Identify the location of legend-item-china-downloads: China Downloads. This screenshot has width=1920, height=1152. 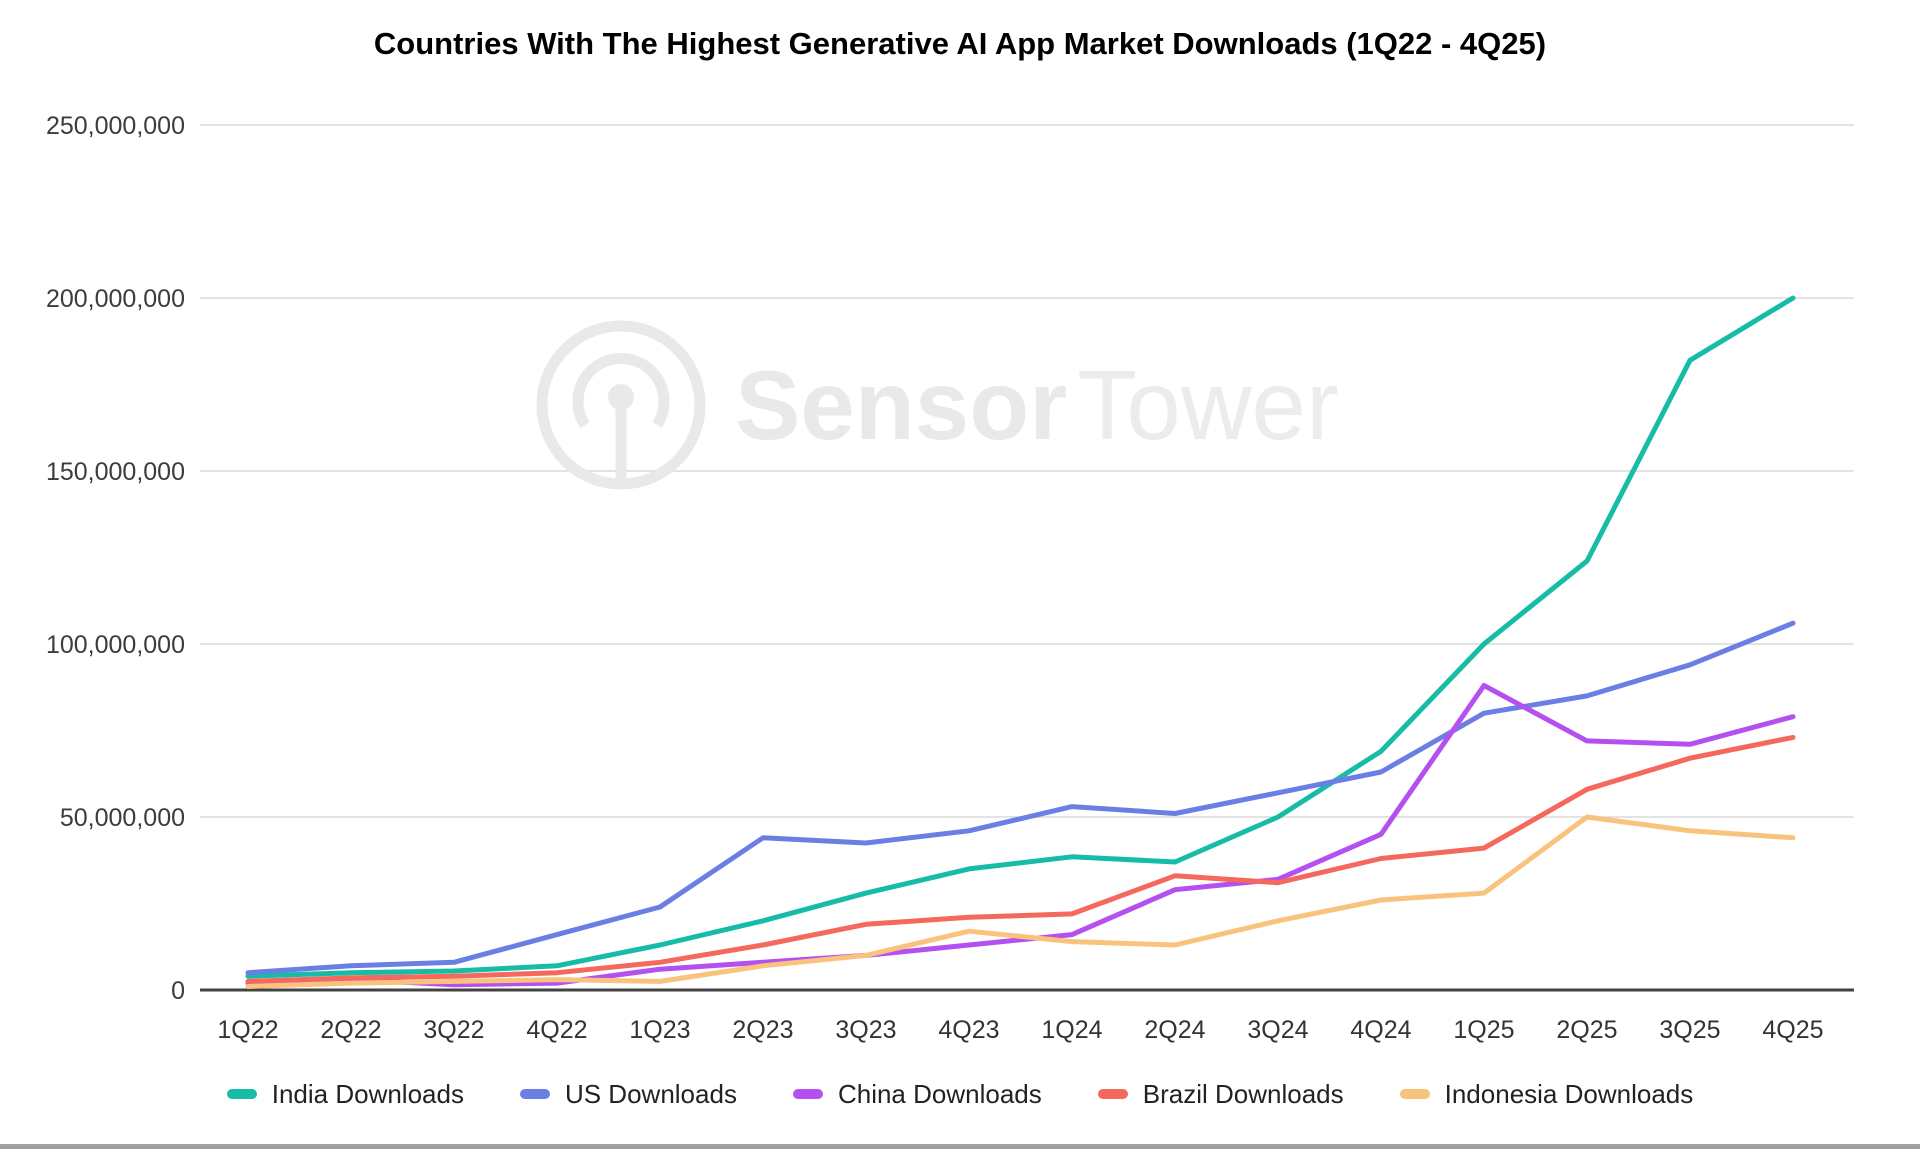
(917, 1094).